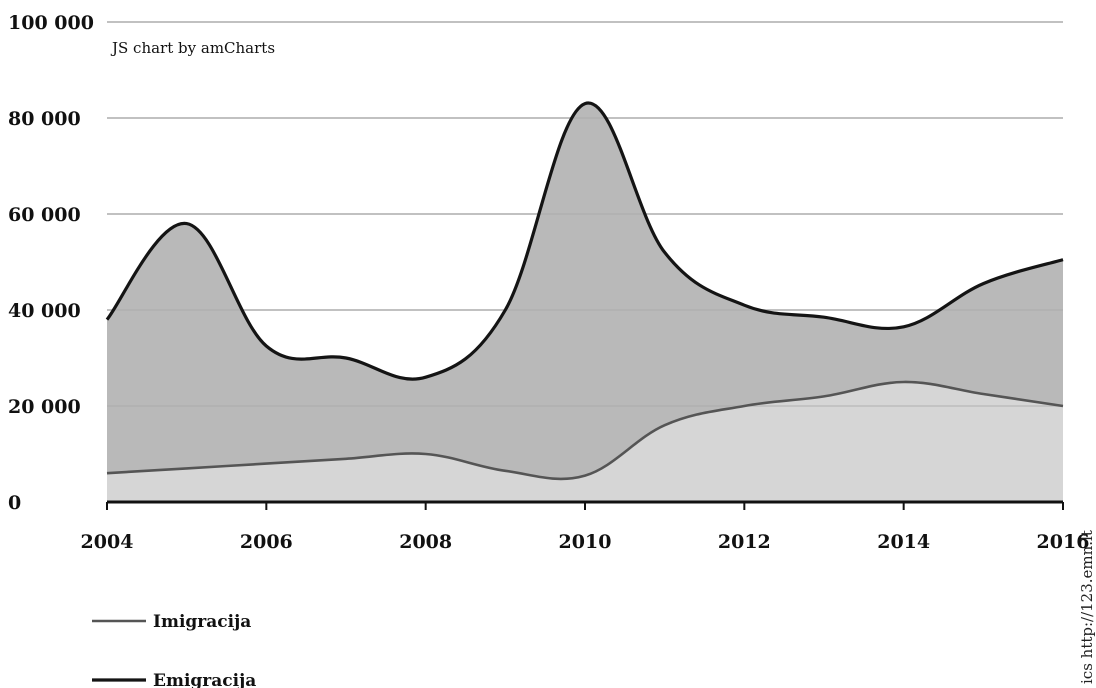  Describe the element at coordinates (44, 311) in the screenshot. I see `y-tick-label: 40 000` at that location.